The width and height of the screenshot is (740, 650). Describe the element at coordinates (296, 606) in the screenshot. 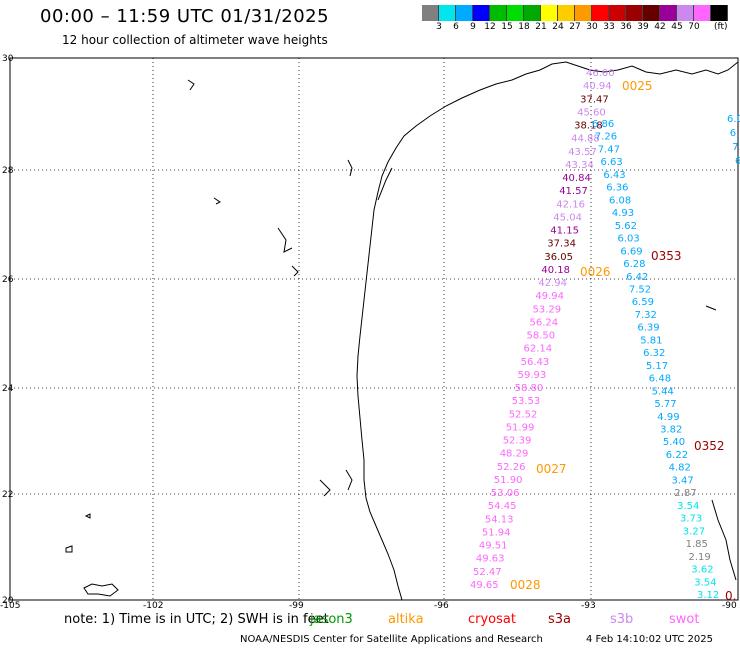

I see `longitude-label: -99` at that location.